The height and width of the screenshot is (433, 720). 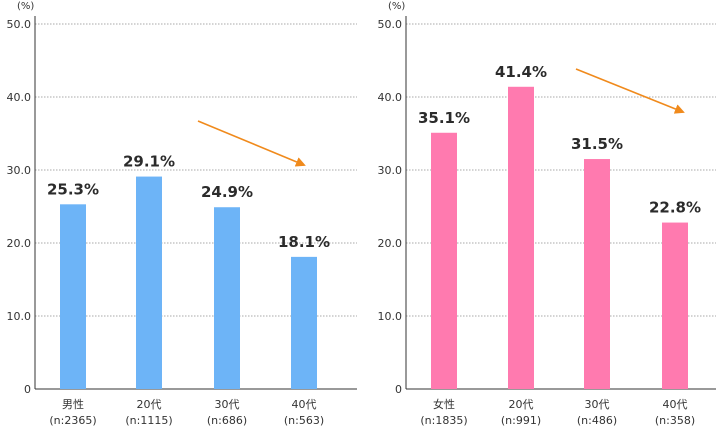 What do you see at coordinates (444, 404) in the screenshot?
I see `x-tick-label: 女性` at bounding box center [444, 404].